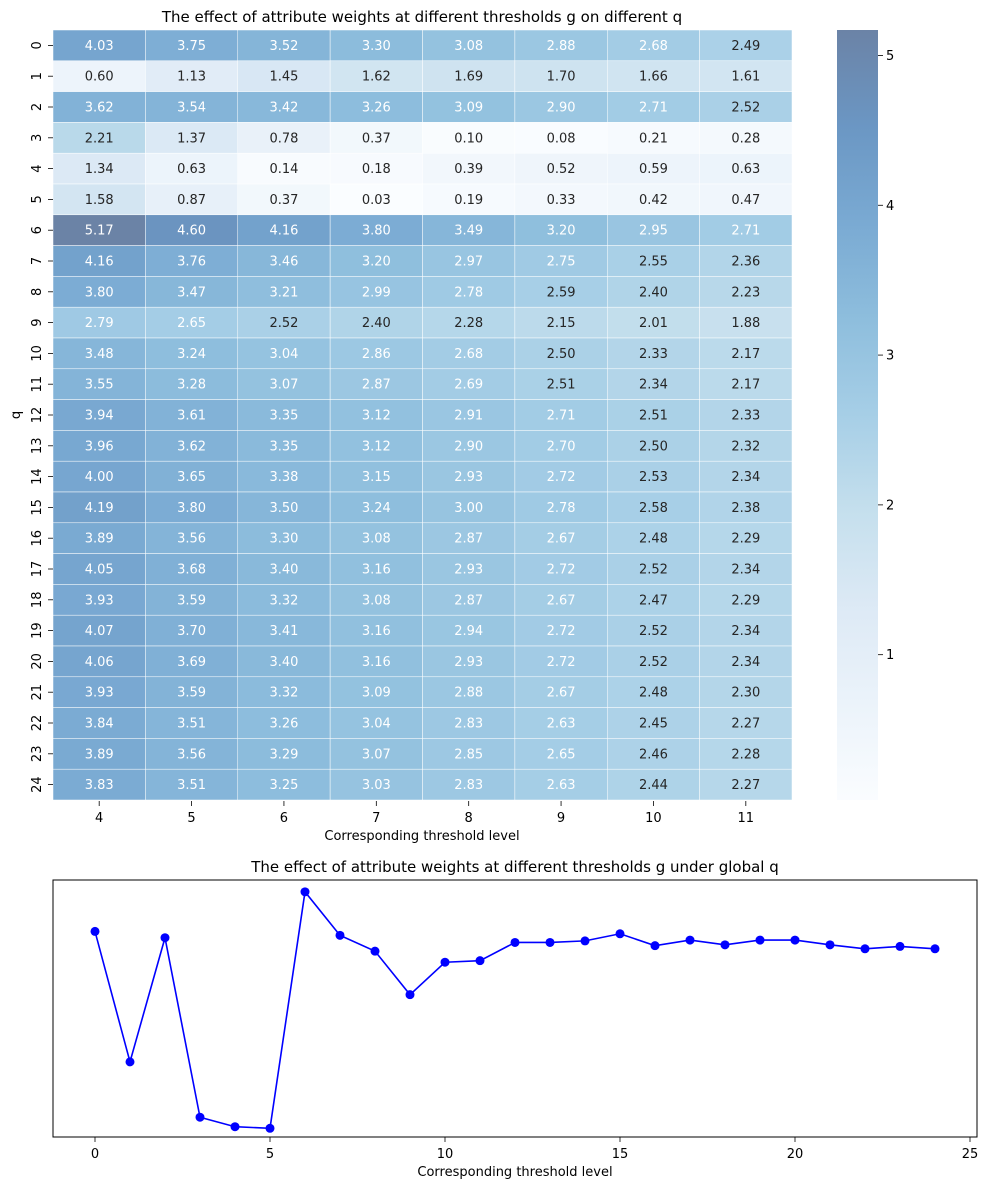 The image size is (988, 1194). I want to click on heatmap-cell-label: 2.44, so click(653, 785).